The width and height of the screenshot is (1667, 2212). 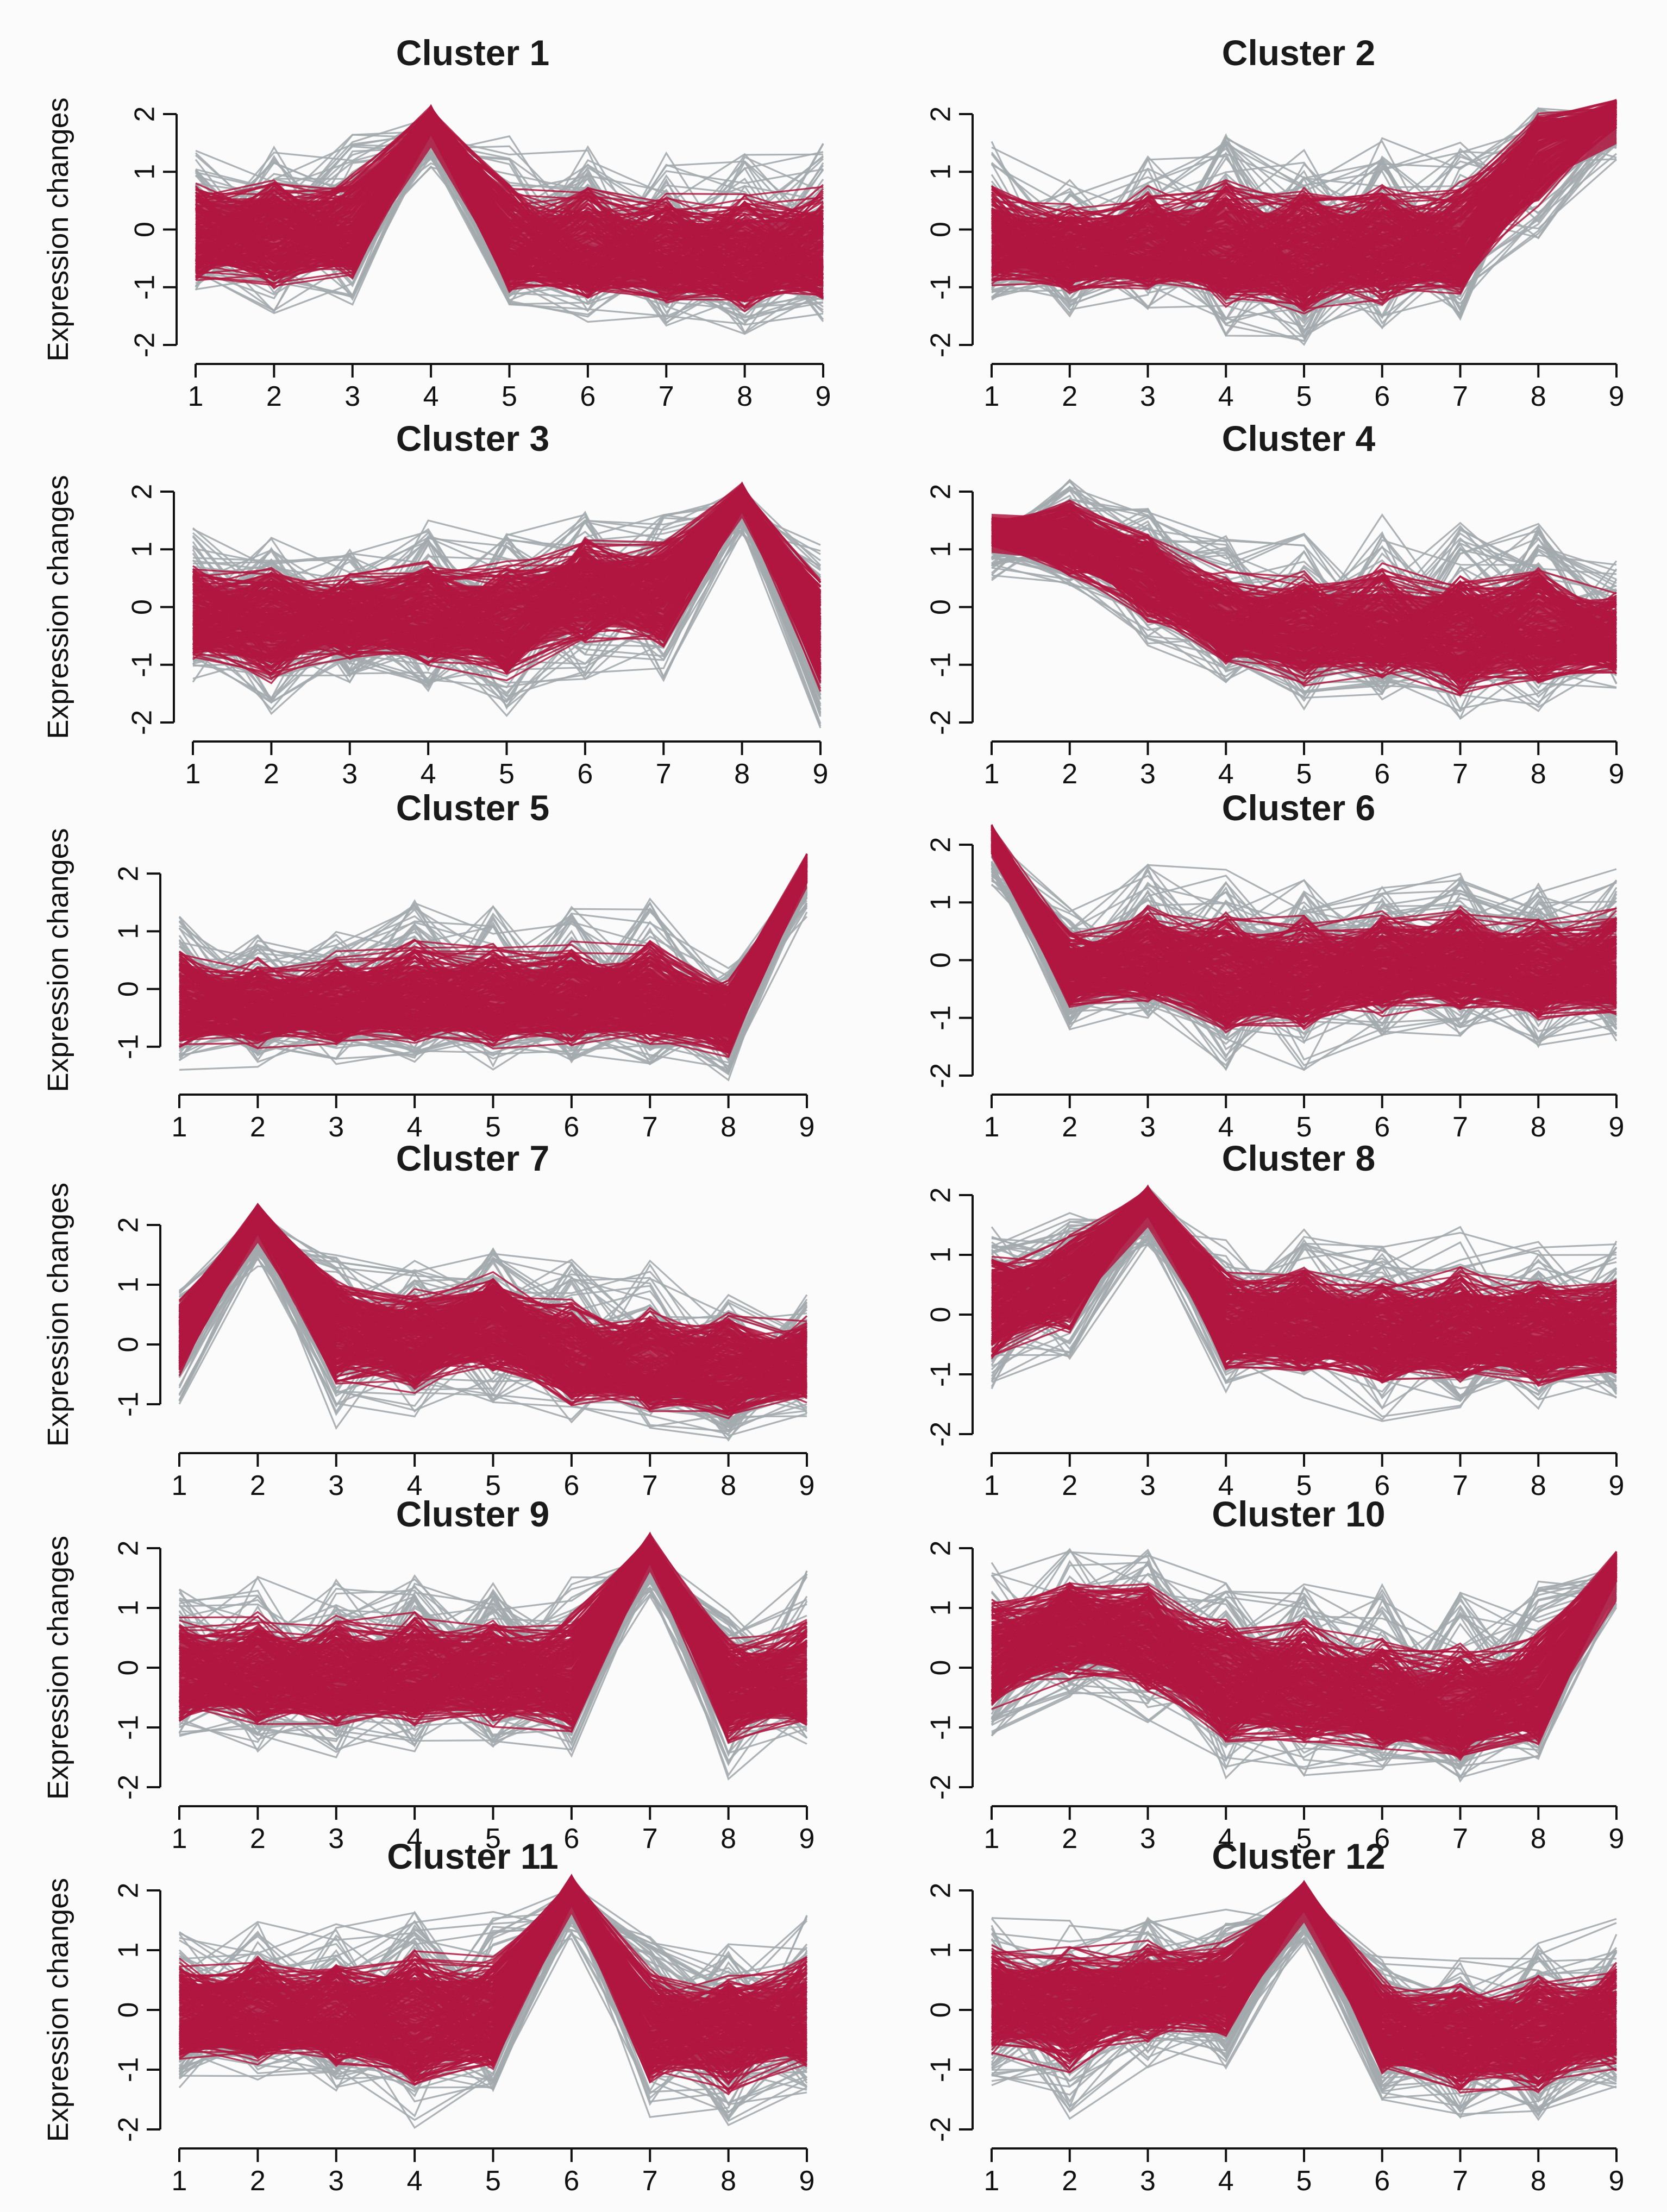 I want to click on cluster-profile-line, so click(x=493, y=1308).